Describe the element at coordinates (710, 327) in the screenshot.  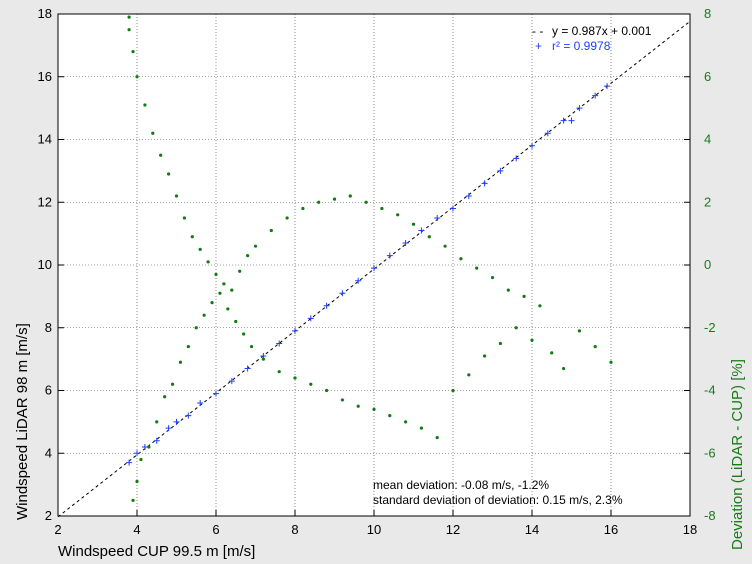
I see `y2-tick-label: -2` at that location.